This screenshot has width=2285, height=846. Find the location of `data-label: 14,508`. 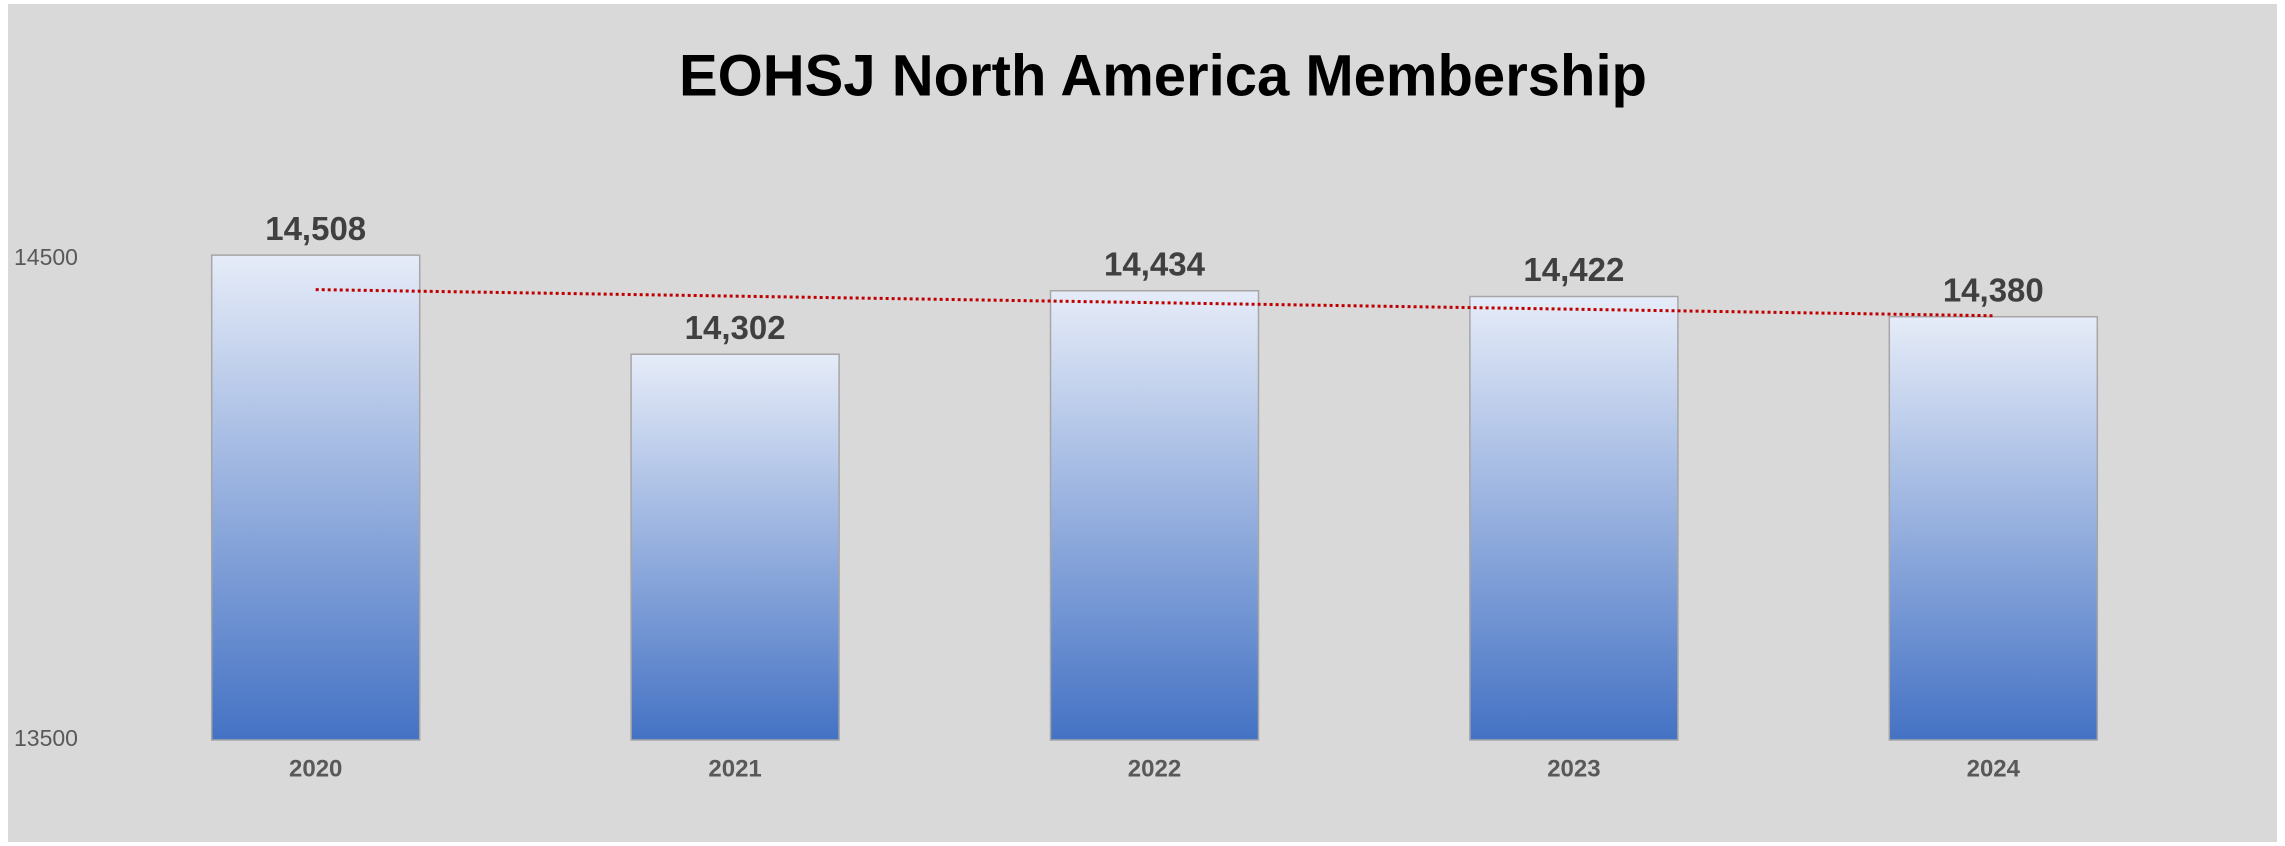

data-label: 14,508 is located at coordinates (315, 228).